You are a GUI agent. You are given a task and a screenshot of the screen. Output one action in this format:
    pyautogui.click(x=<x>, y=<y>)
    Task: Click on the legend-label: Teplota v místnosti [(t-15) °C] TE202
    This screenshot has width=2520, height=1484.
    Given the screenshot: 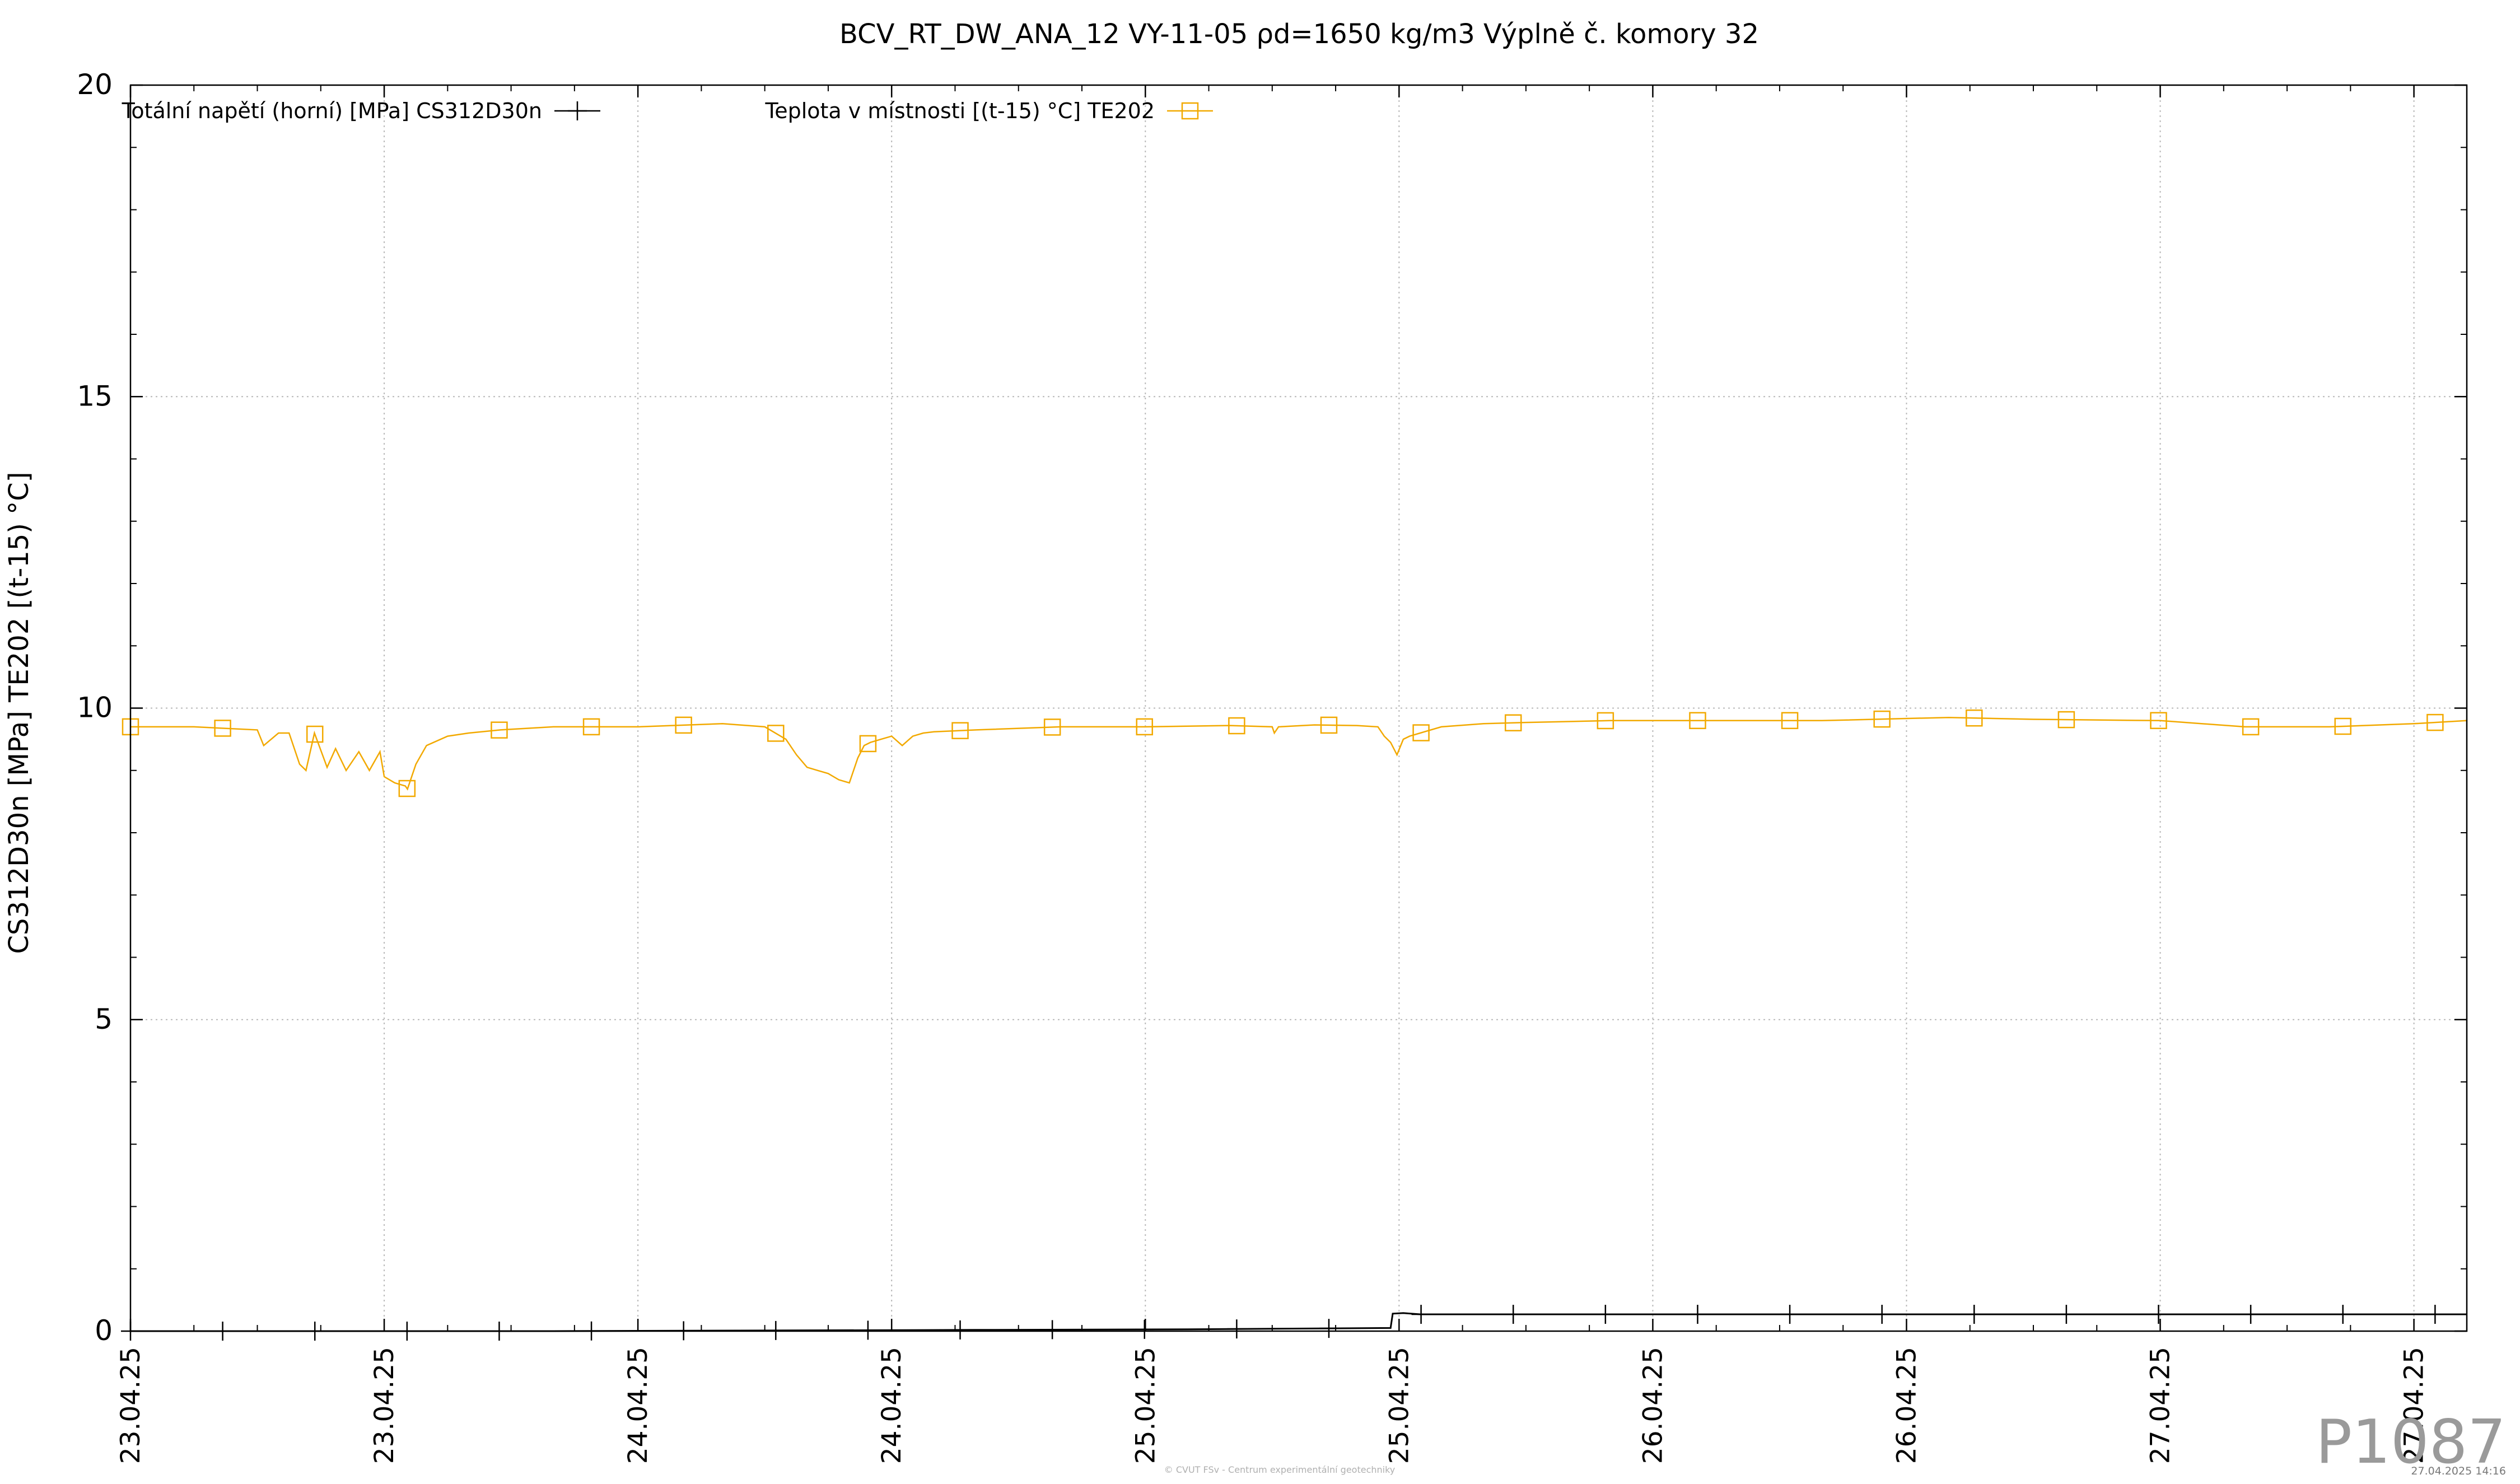 What is the action you would take?
    pyautogui.click(x=960, y=111)
    